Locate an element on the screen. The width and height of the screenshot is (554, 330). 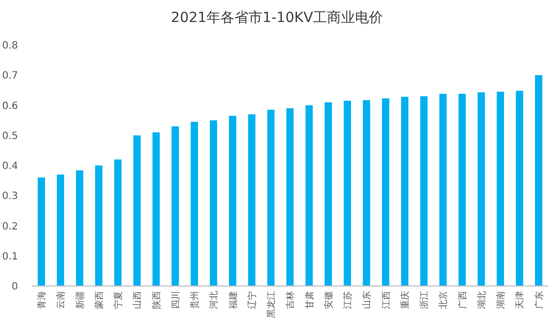
x-tick-label: 陕西 is located at coordinates (156, 300).